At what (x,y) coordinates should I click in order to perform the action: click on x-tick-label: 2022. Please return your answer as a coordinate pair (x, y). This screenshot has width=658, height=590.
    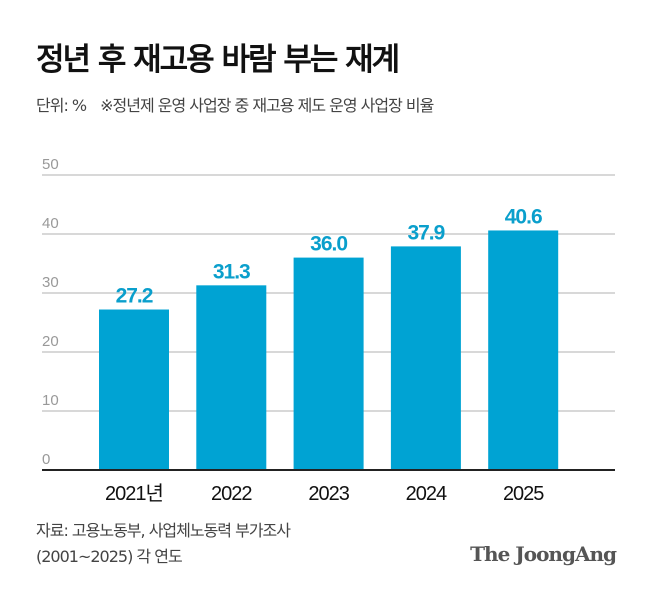
    Looking at the image, I should click on (231, 494).